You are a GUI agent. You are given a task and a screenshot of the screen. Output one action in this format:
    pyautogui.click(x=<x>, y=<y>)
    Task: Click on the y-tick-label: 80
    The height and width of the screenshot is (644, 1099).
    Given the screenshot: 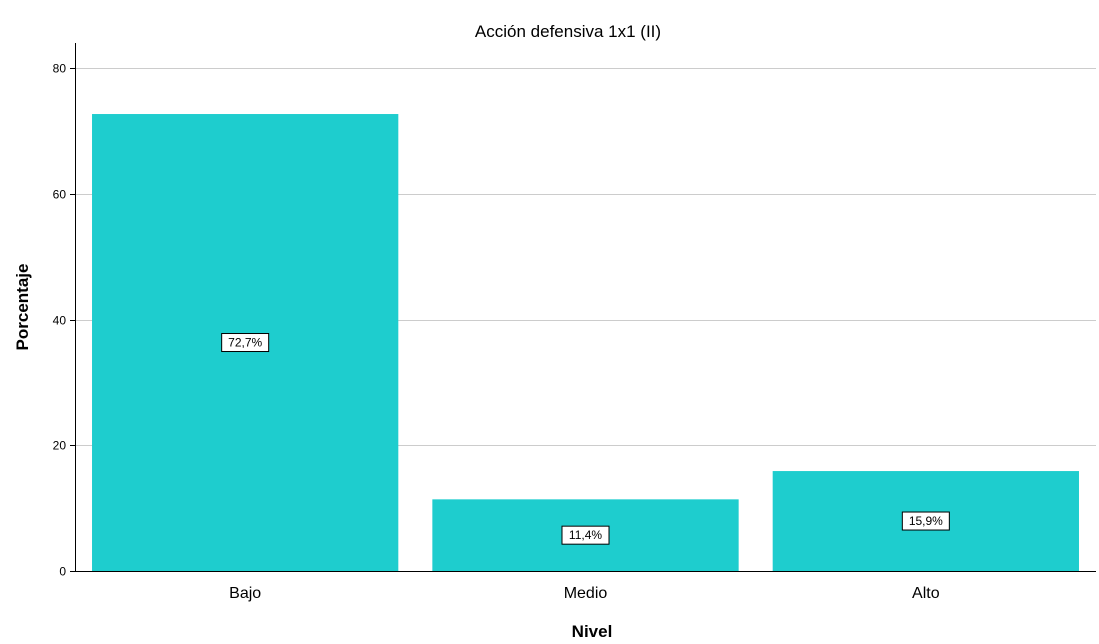 What is the action you would take?
    pyautogui.click(x=60, y=69)
    